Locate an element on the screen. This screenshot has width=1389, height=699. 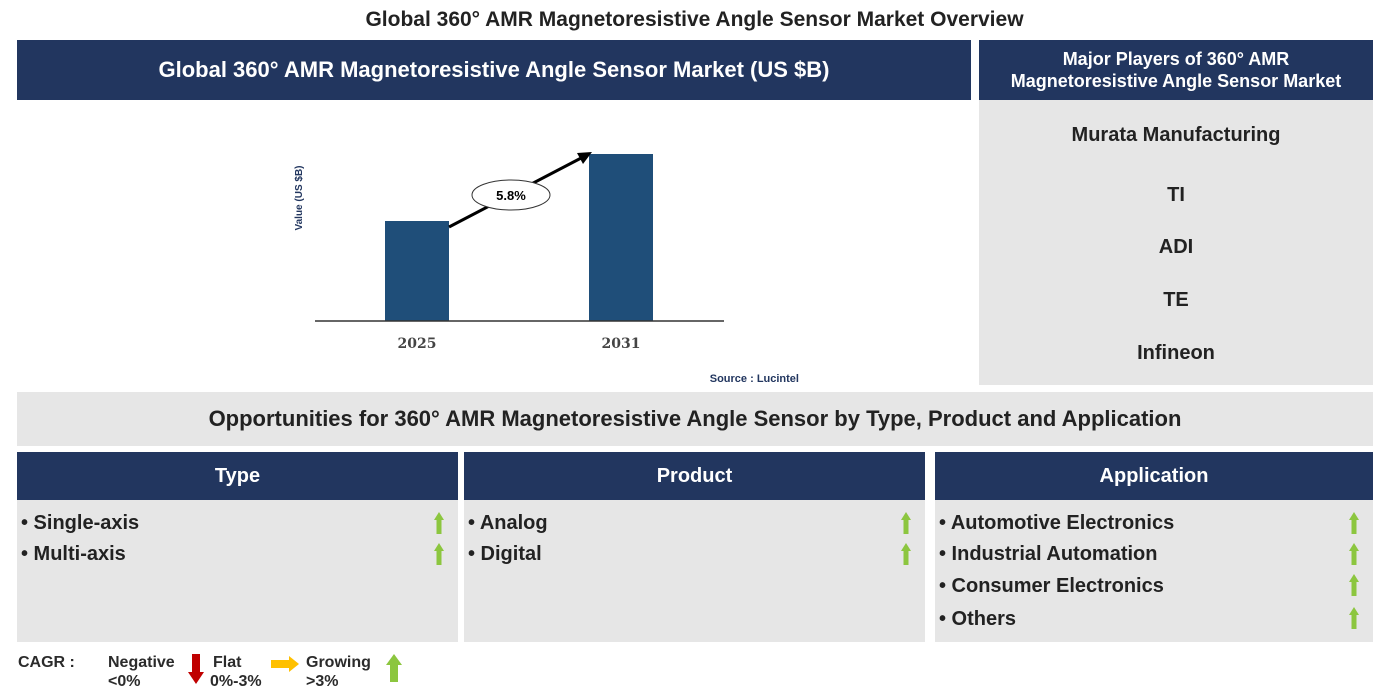
column-header-type: Type is located at coordinates (237, 476).